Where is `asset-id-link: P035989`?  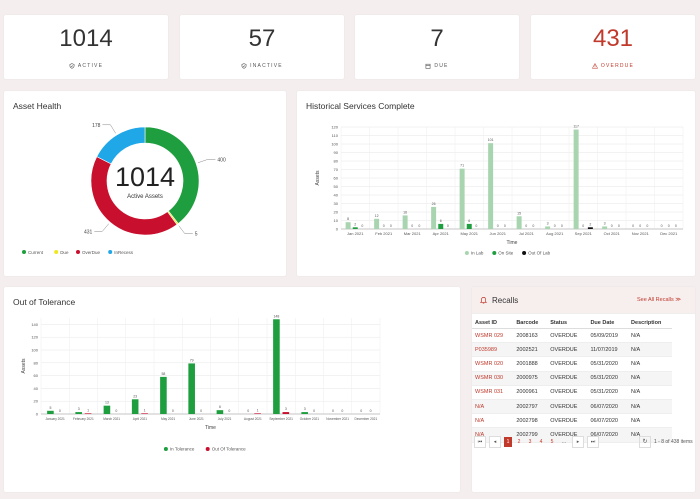 asset-id-link: P035989 is located at coordinates (493, 350).